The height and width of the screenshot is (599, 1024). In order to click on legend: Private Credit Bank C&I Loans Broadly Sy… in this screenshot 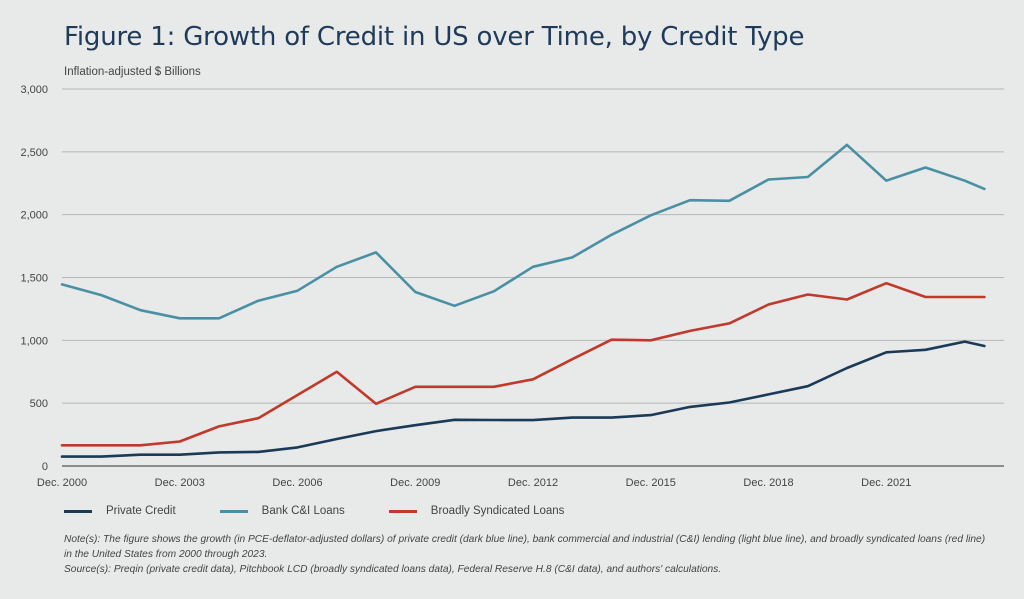, I will do `click(336, 511)`.